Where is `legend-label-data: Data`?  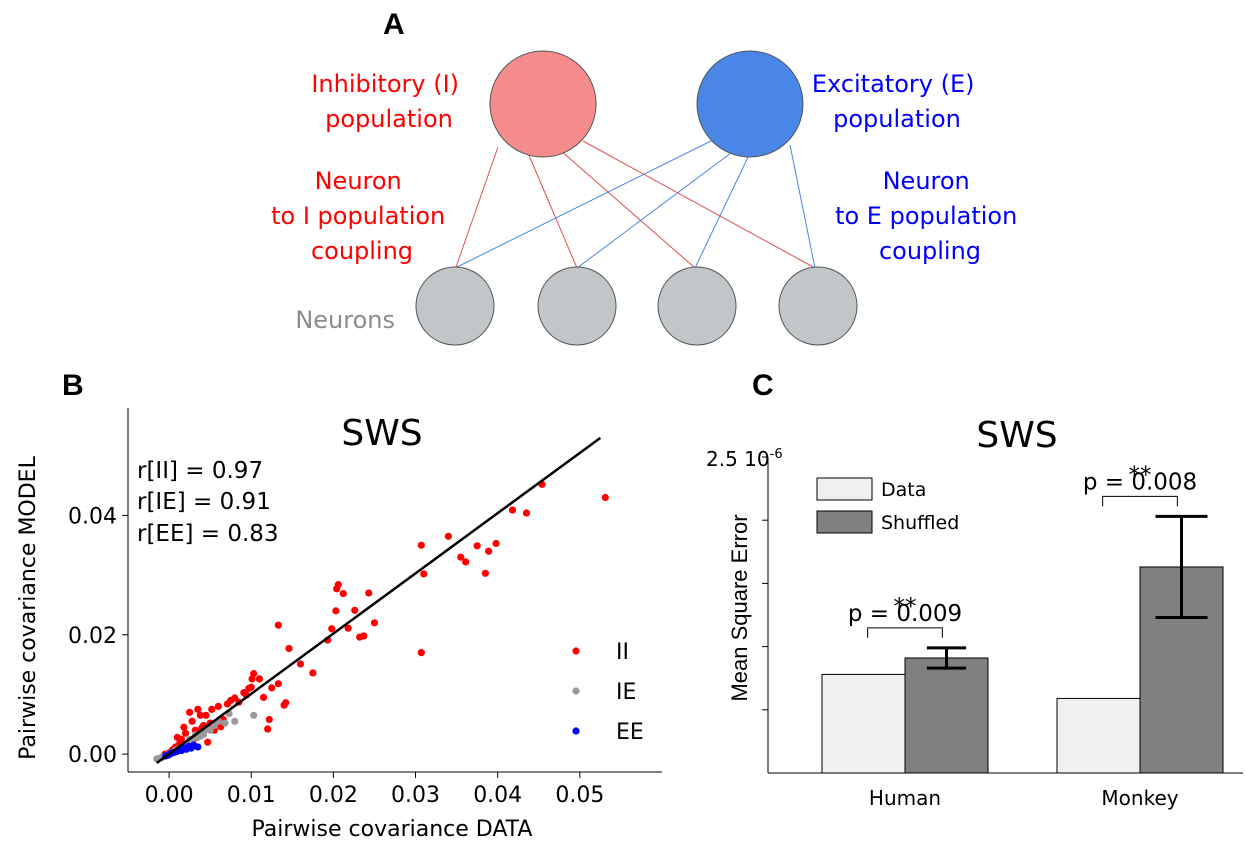
legend-label-data: Data is located at coordinates (903, 490).